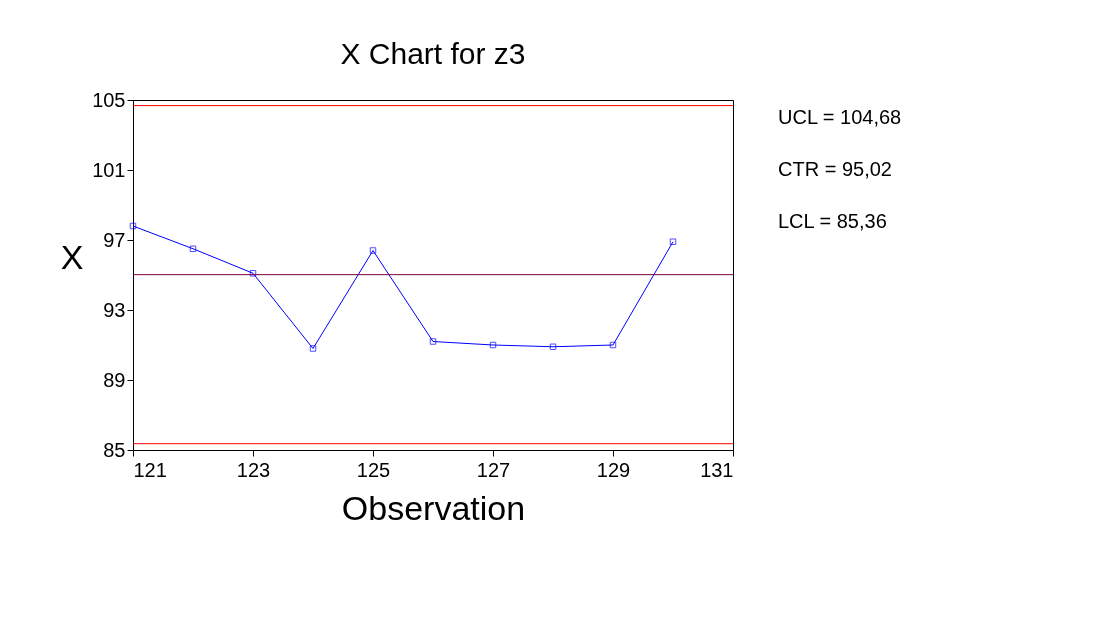  I want to click on x-tick-label: 123, so click(253, 469).